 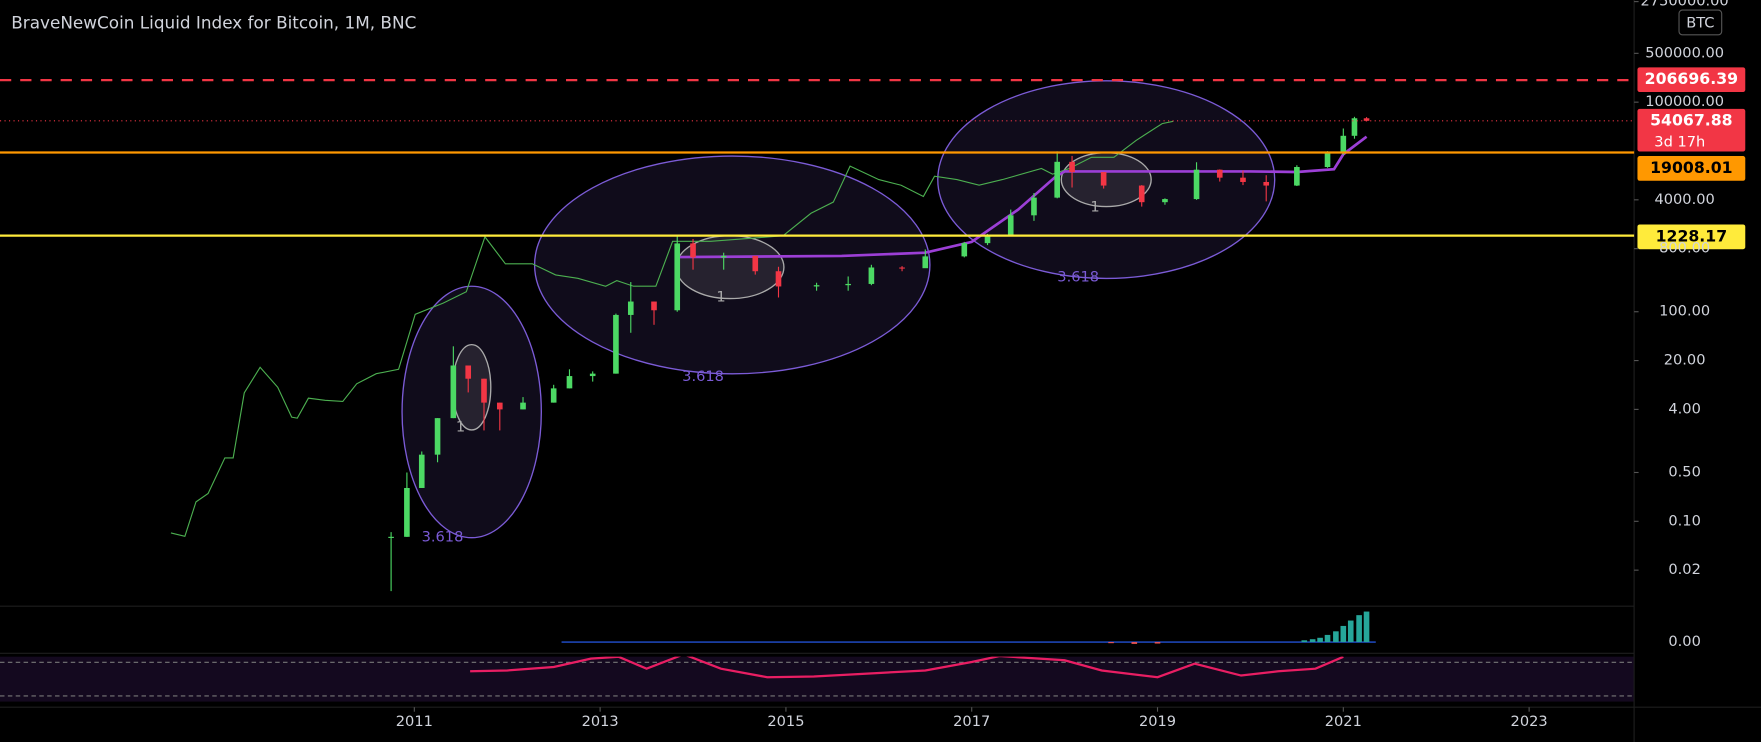 What do you see at coordinates (1684, 199) in the screenshot?
I see `y-tick-label: 4000.00` at bounding box center [1684, 199].